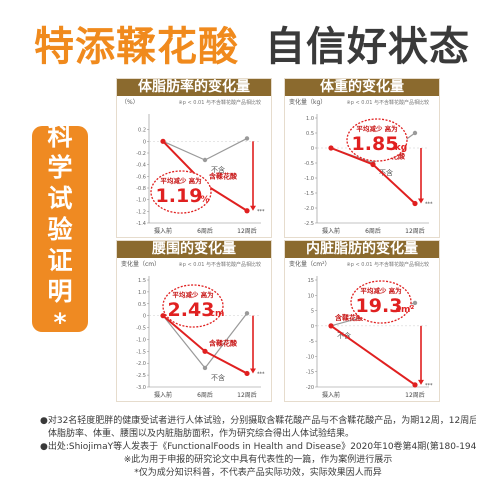  What do you see at coordinates (362, 87) in the screenshot?
I see `panel-title: 体重的变化量` at bounding box center [362, 87].